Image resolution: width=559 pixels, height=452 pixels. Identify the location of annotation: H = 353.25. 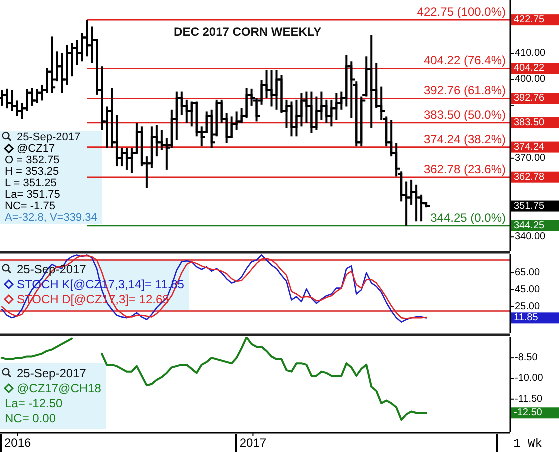
(32, 172).